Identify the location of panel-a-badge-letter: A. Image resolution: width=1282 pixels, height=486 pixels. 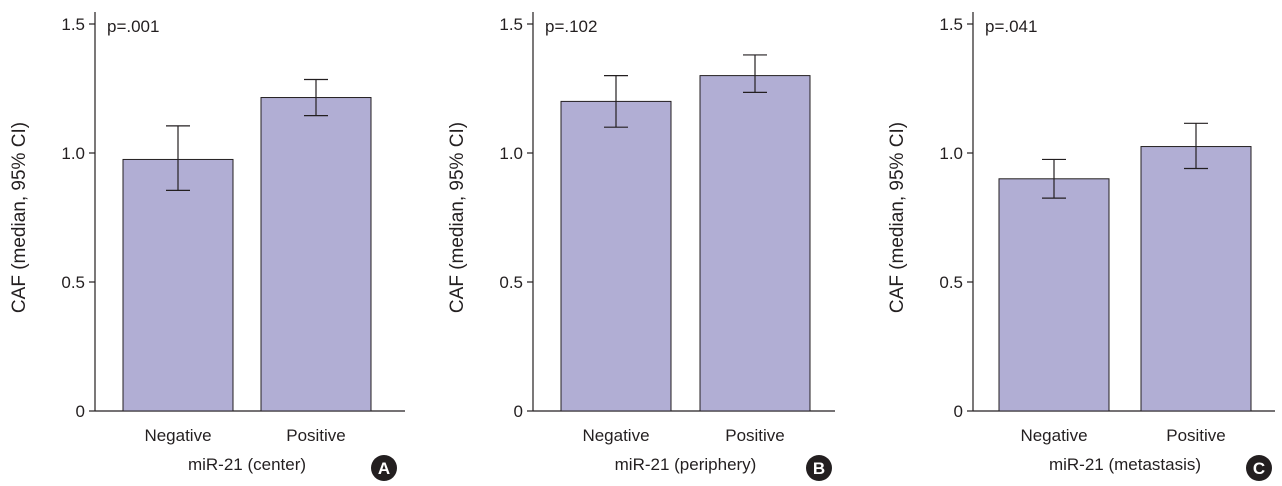
(384, 468).